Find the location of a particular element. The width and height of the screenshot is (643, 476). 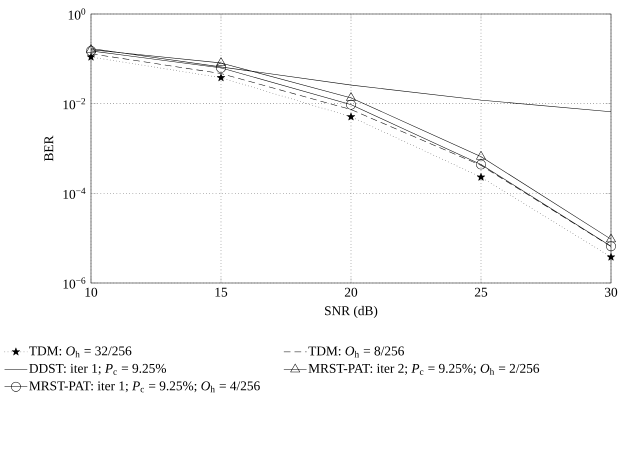

legend-label: MRST-PAT: iter 1; P$_{c}$ = 9.25%; O$_{h}$ = 4/256 is located at coordinates (144, 386).